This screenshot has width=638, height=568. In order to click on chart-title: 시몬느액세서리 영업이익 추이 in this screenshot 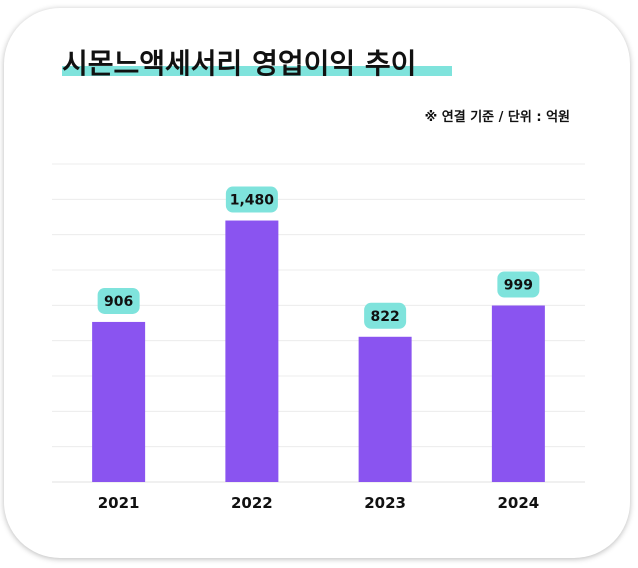, I will do `click(239, 63)`.